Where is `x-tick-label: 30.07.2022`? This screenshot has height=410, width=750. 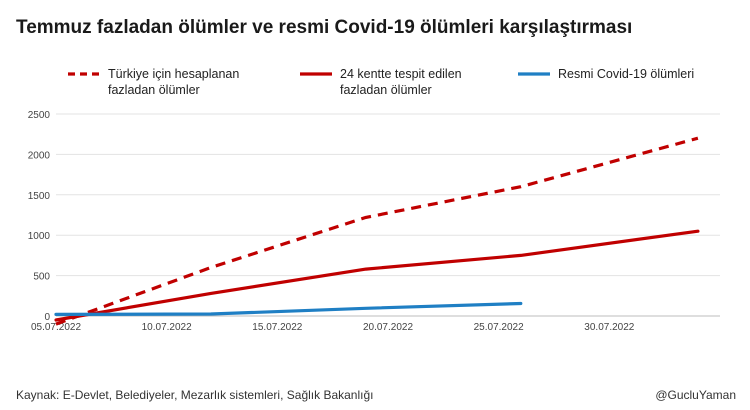
x-tick-label: 30.07.2022 is located at coordinates (609, 327).